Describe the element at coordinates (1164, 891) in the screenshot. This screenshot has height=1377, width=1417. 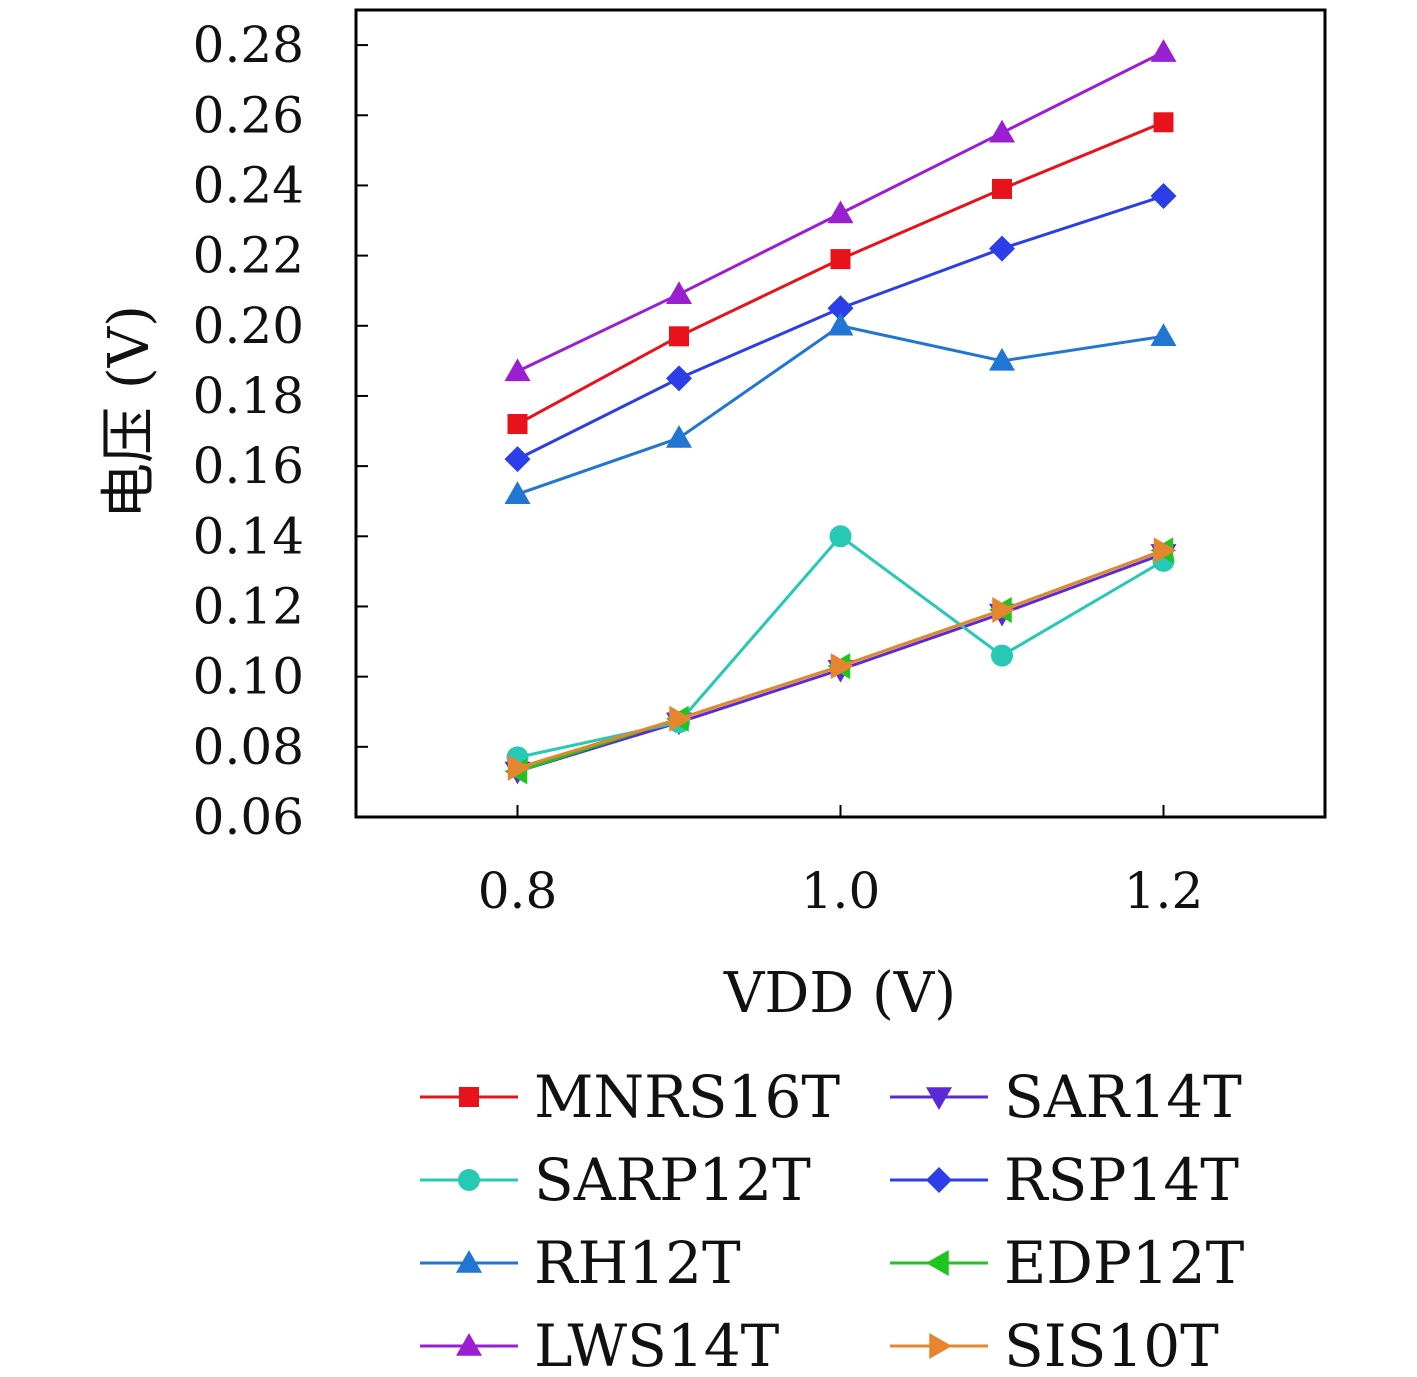
I see `x-tick-label: 1.2` at that location.